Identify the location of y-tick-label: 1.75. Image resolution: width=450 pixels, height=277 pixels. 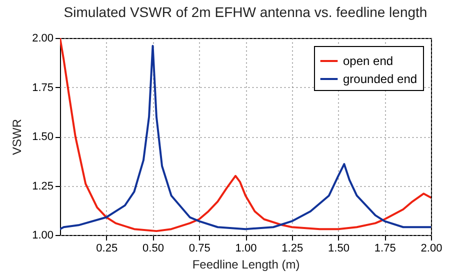
(43, 88).